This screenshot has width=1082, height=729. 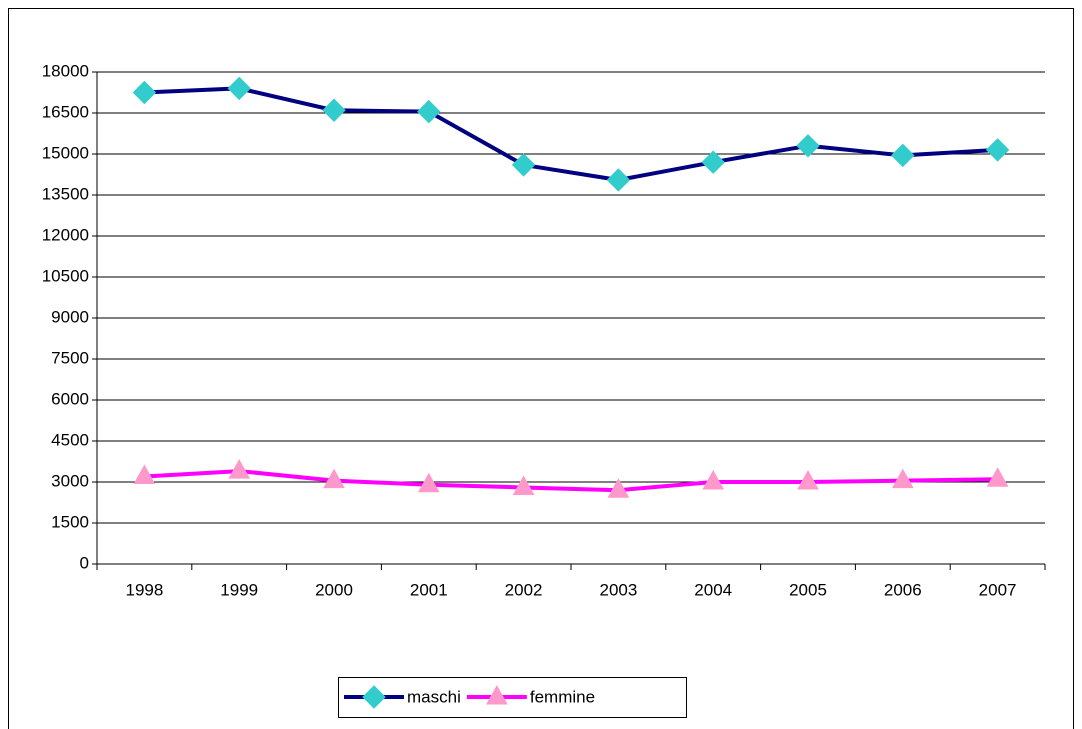 I want to click on x-tick-label: 2003, so click(x=618, y=589).